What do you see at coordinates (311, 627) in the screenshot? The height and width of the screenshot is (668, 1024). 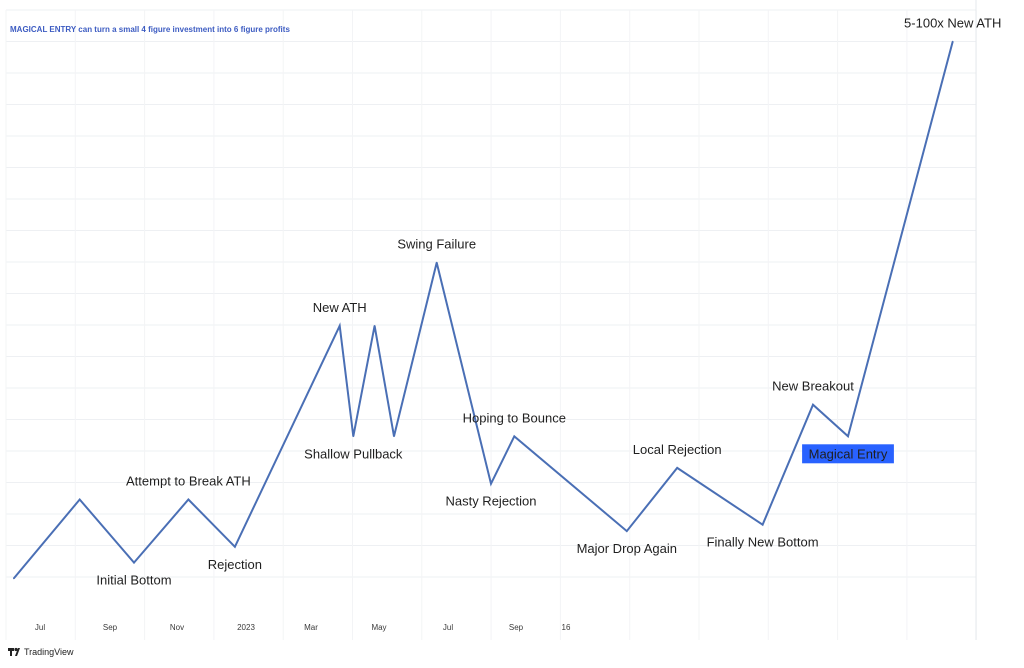 I see `x-tick-label: Mar` at bounding box center [311, 627].